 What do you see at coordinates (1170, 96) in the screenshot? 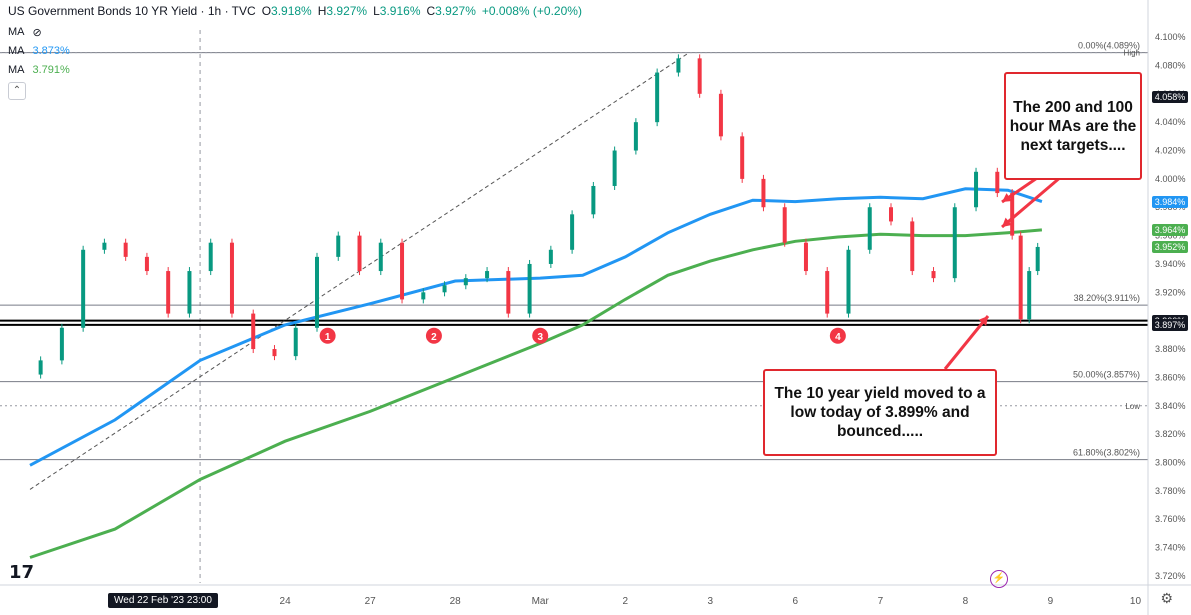
I see `price-badge: 4.058%` at bounding box center [1170, 96].